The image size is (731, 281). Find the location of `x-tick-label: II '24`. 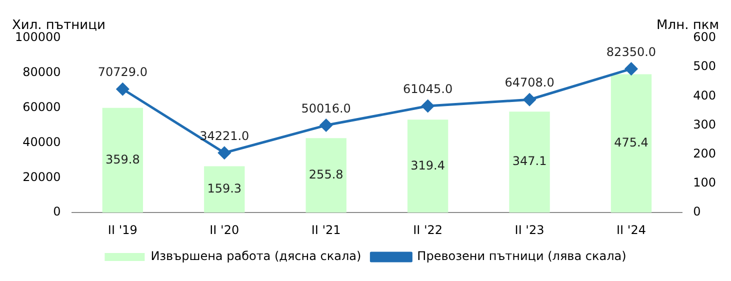

x-tick-label: II '24 is located at coordinates (631, 229).